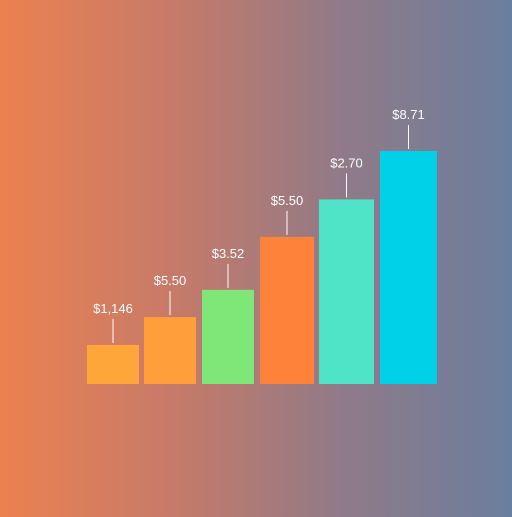 The width and height of the screenshot is (512, 517). I want to click on data-label-4: $5.50, so click(287, 200).